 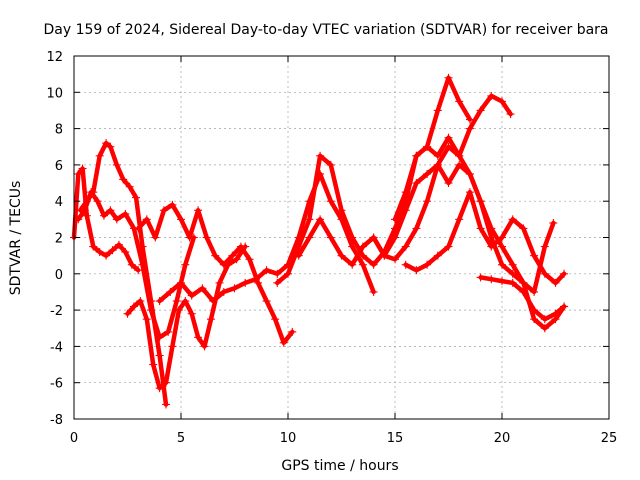 I want to click on y-tick-label: 4, so click(x=59, y=202).